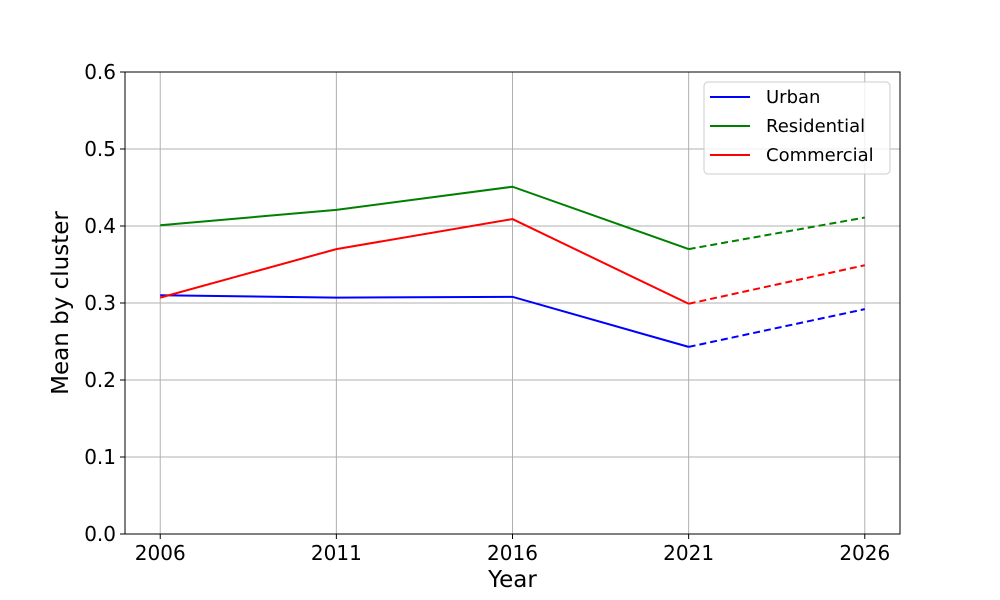 This screenshot has width=1000, height=600. I want to click on x-tick-label: 2021, so click(688, 553).